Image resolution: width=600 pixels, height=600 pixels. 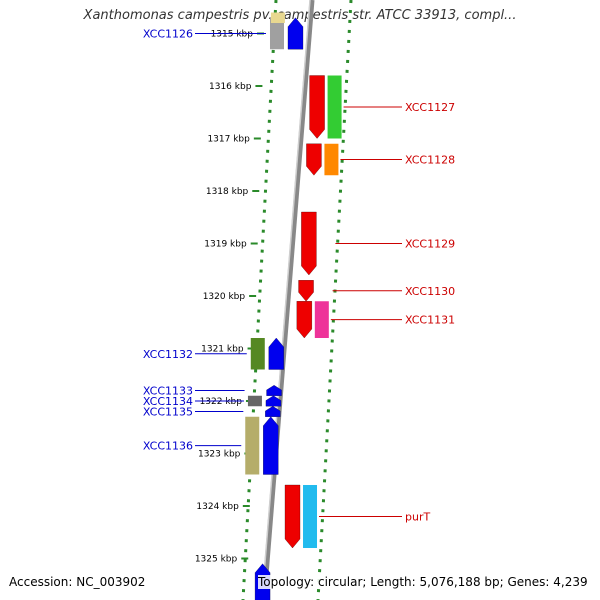 I want to click on gene-label-text: XCC1133, so click(x=168, y=391).